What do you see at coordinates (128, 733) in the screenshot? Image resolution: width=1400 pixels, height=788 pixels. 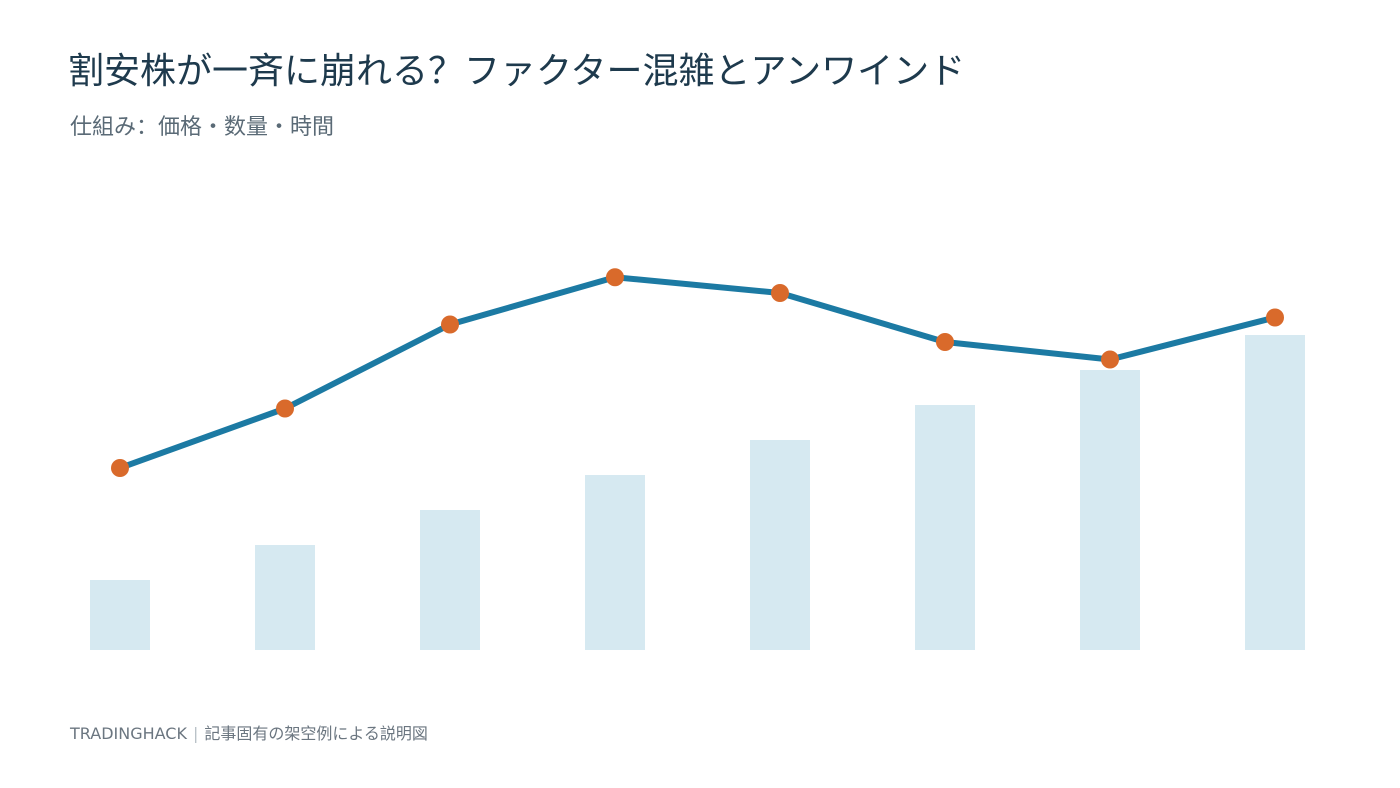 I see `footer-brand: TRADINGHACK` at bounding box center [128, 733].